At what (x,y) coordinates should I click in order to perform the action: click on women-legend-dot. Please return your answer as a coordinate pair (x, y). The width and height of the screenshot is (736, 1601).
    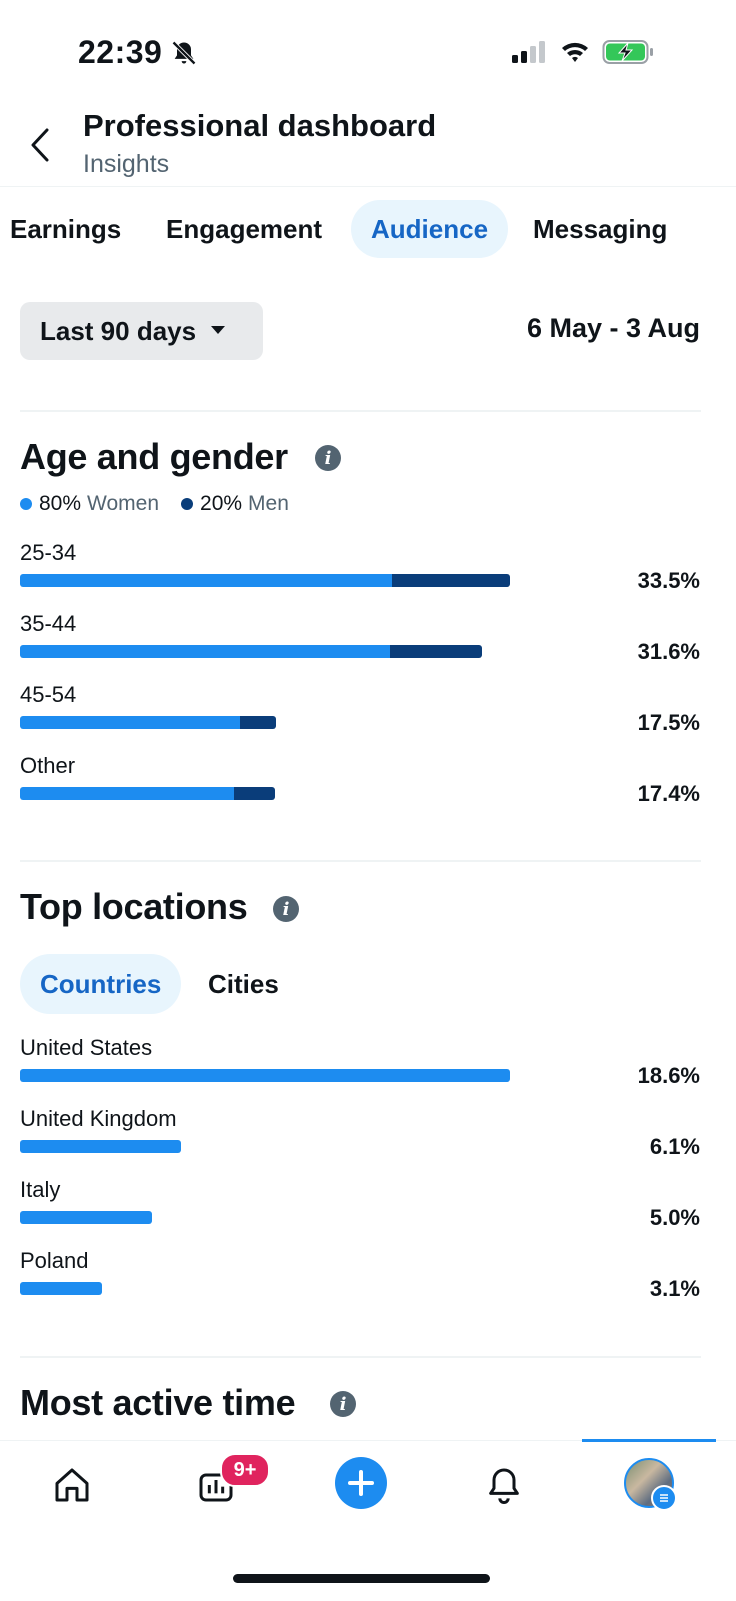
    Looking at the image, I should click on (26, 504).